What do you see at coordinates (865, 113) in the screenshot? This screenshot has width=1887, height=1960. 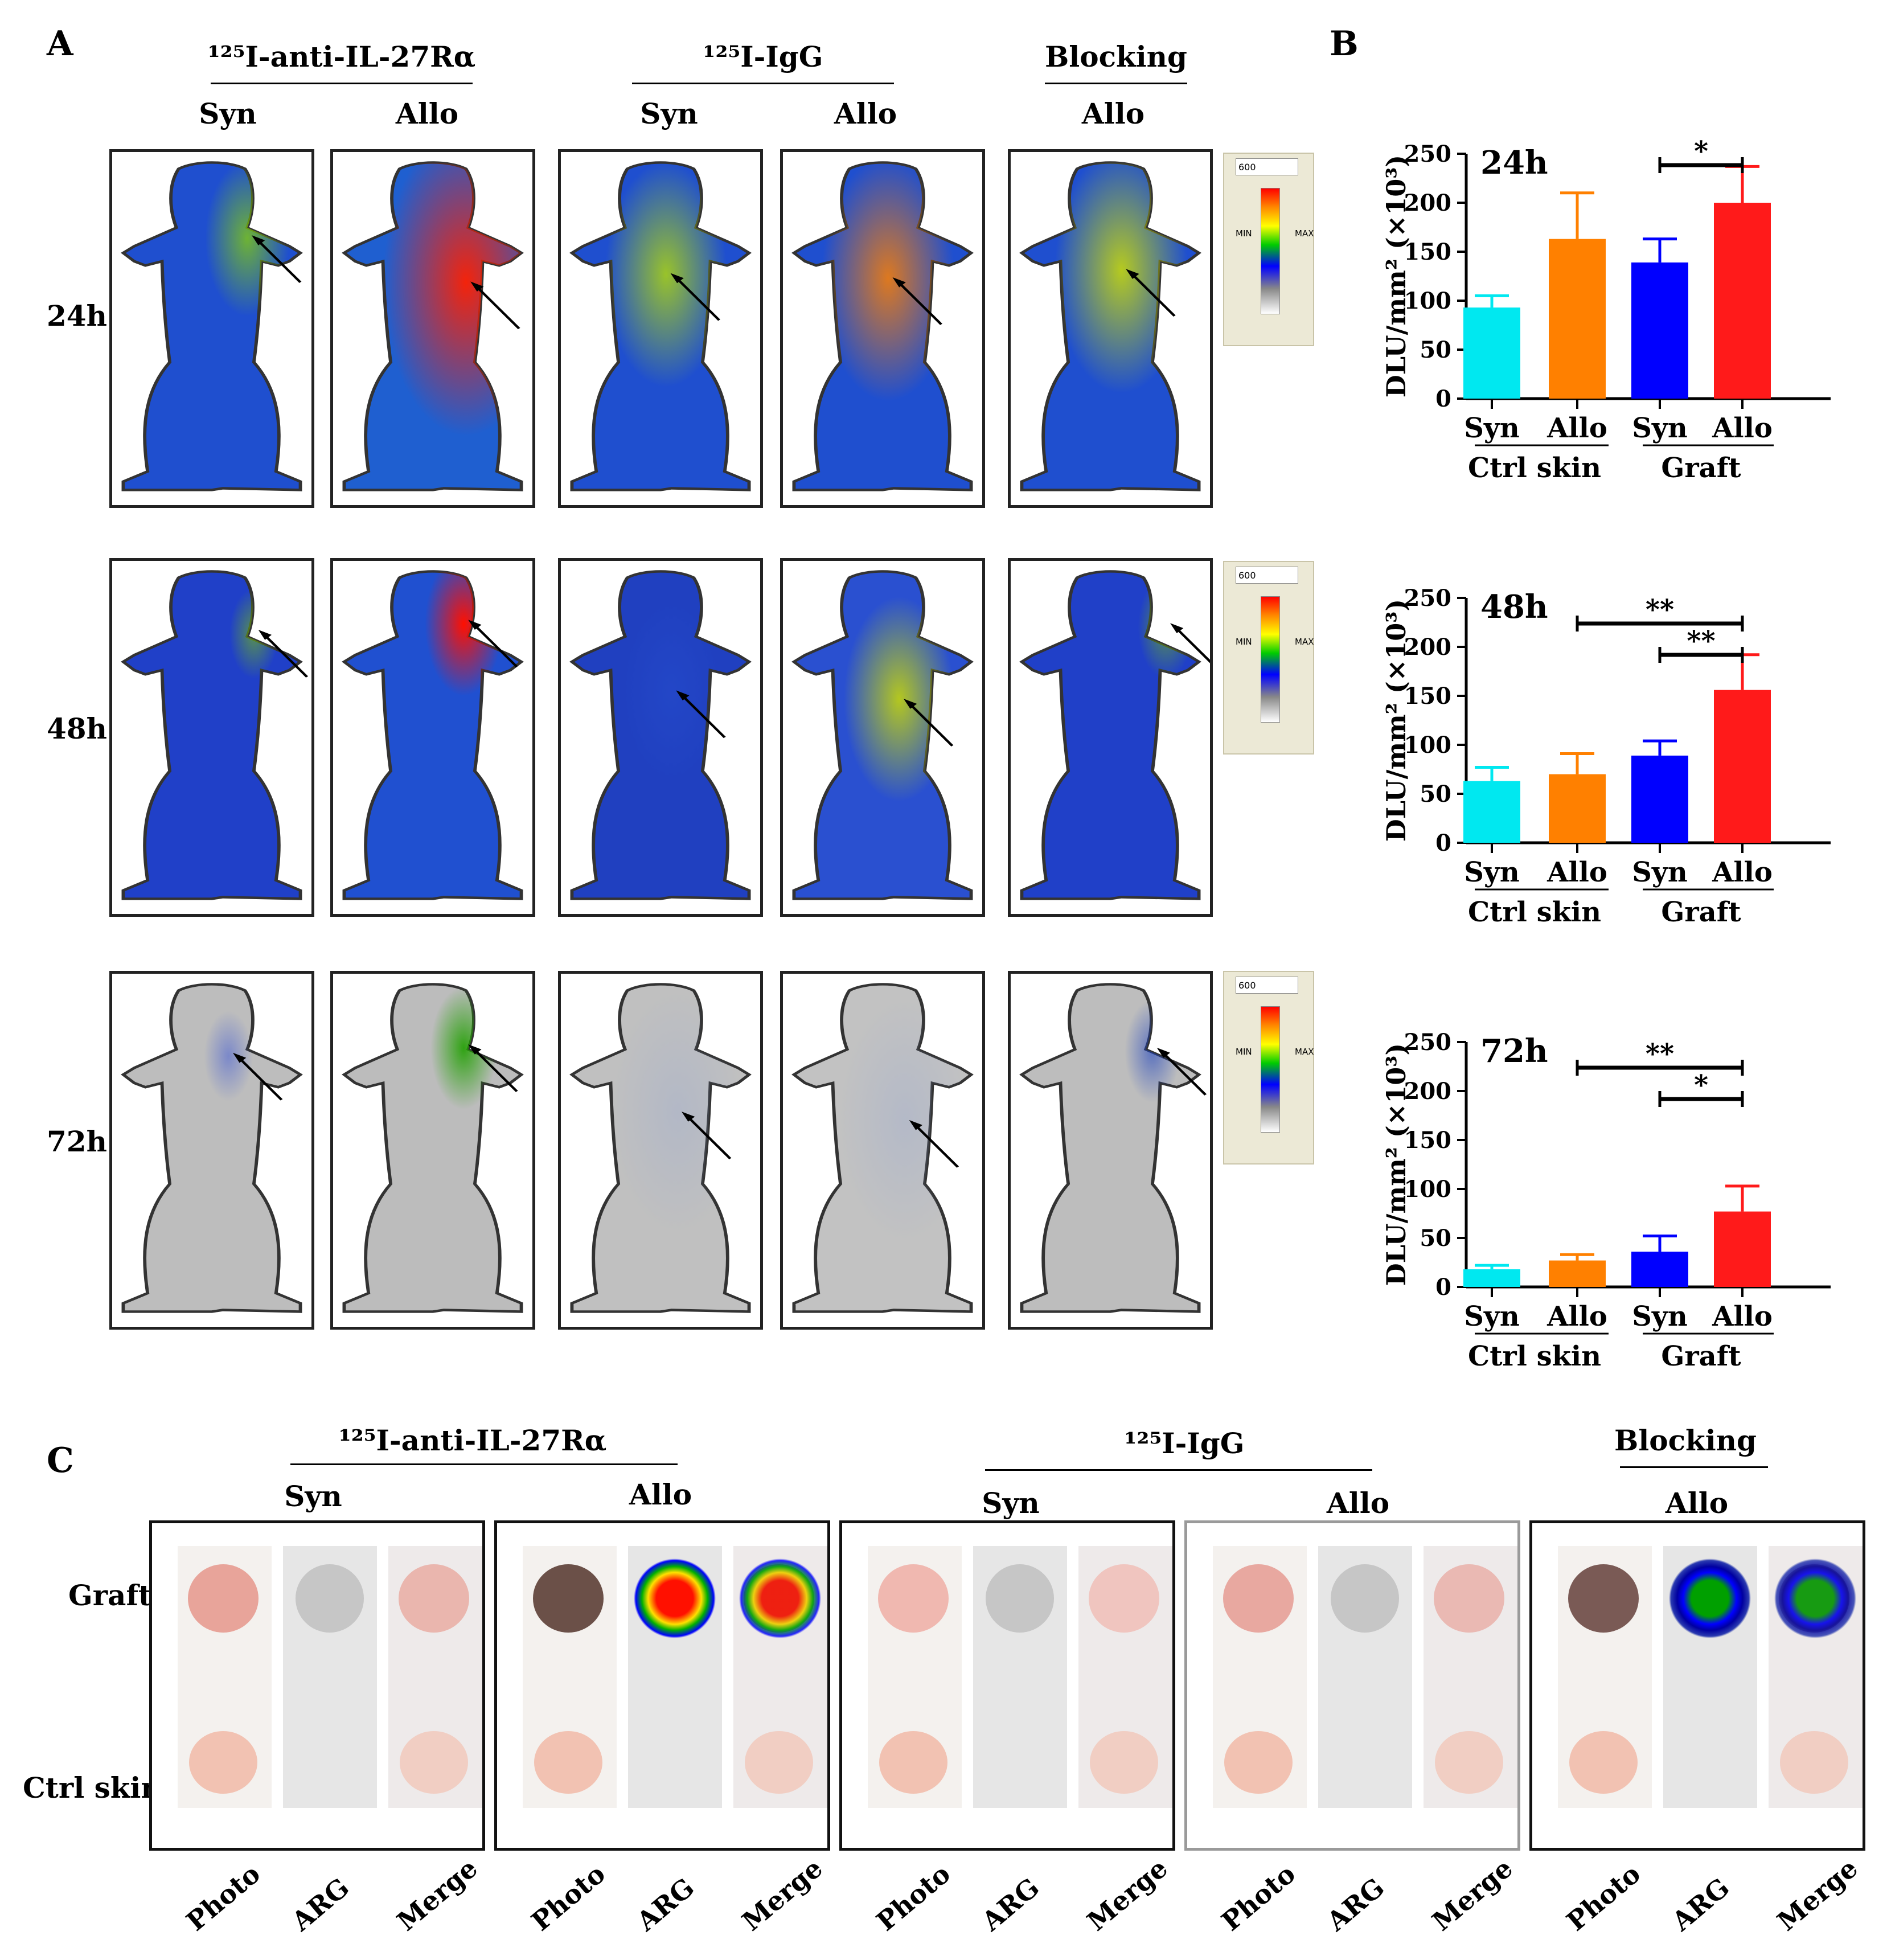 I see `col-header-allo-2: Allo` at bounding box center [865, 113].